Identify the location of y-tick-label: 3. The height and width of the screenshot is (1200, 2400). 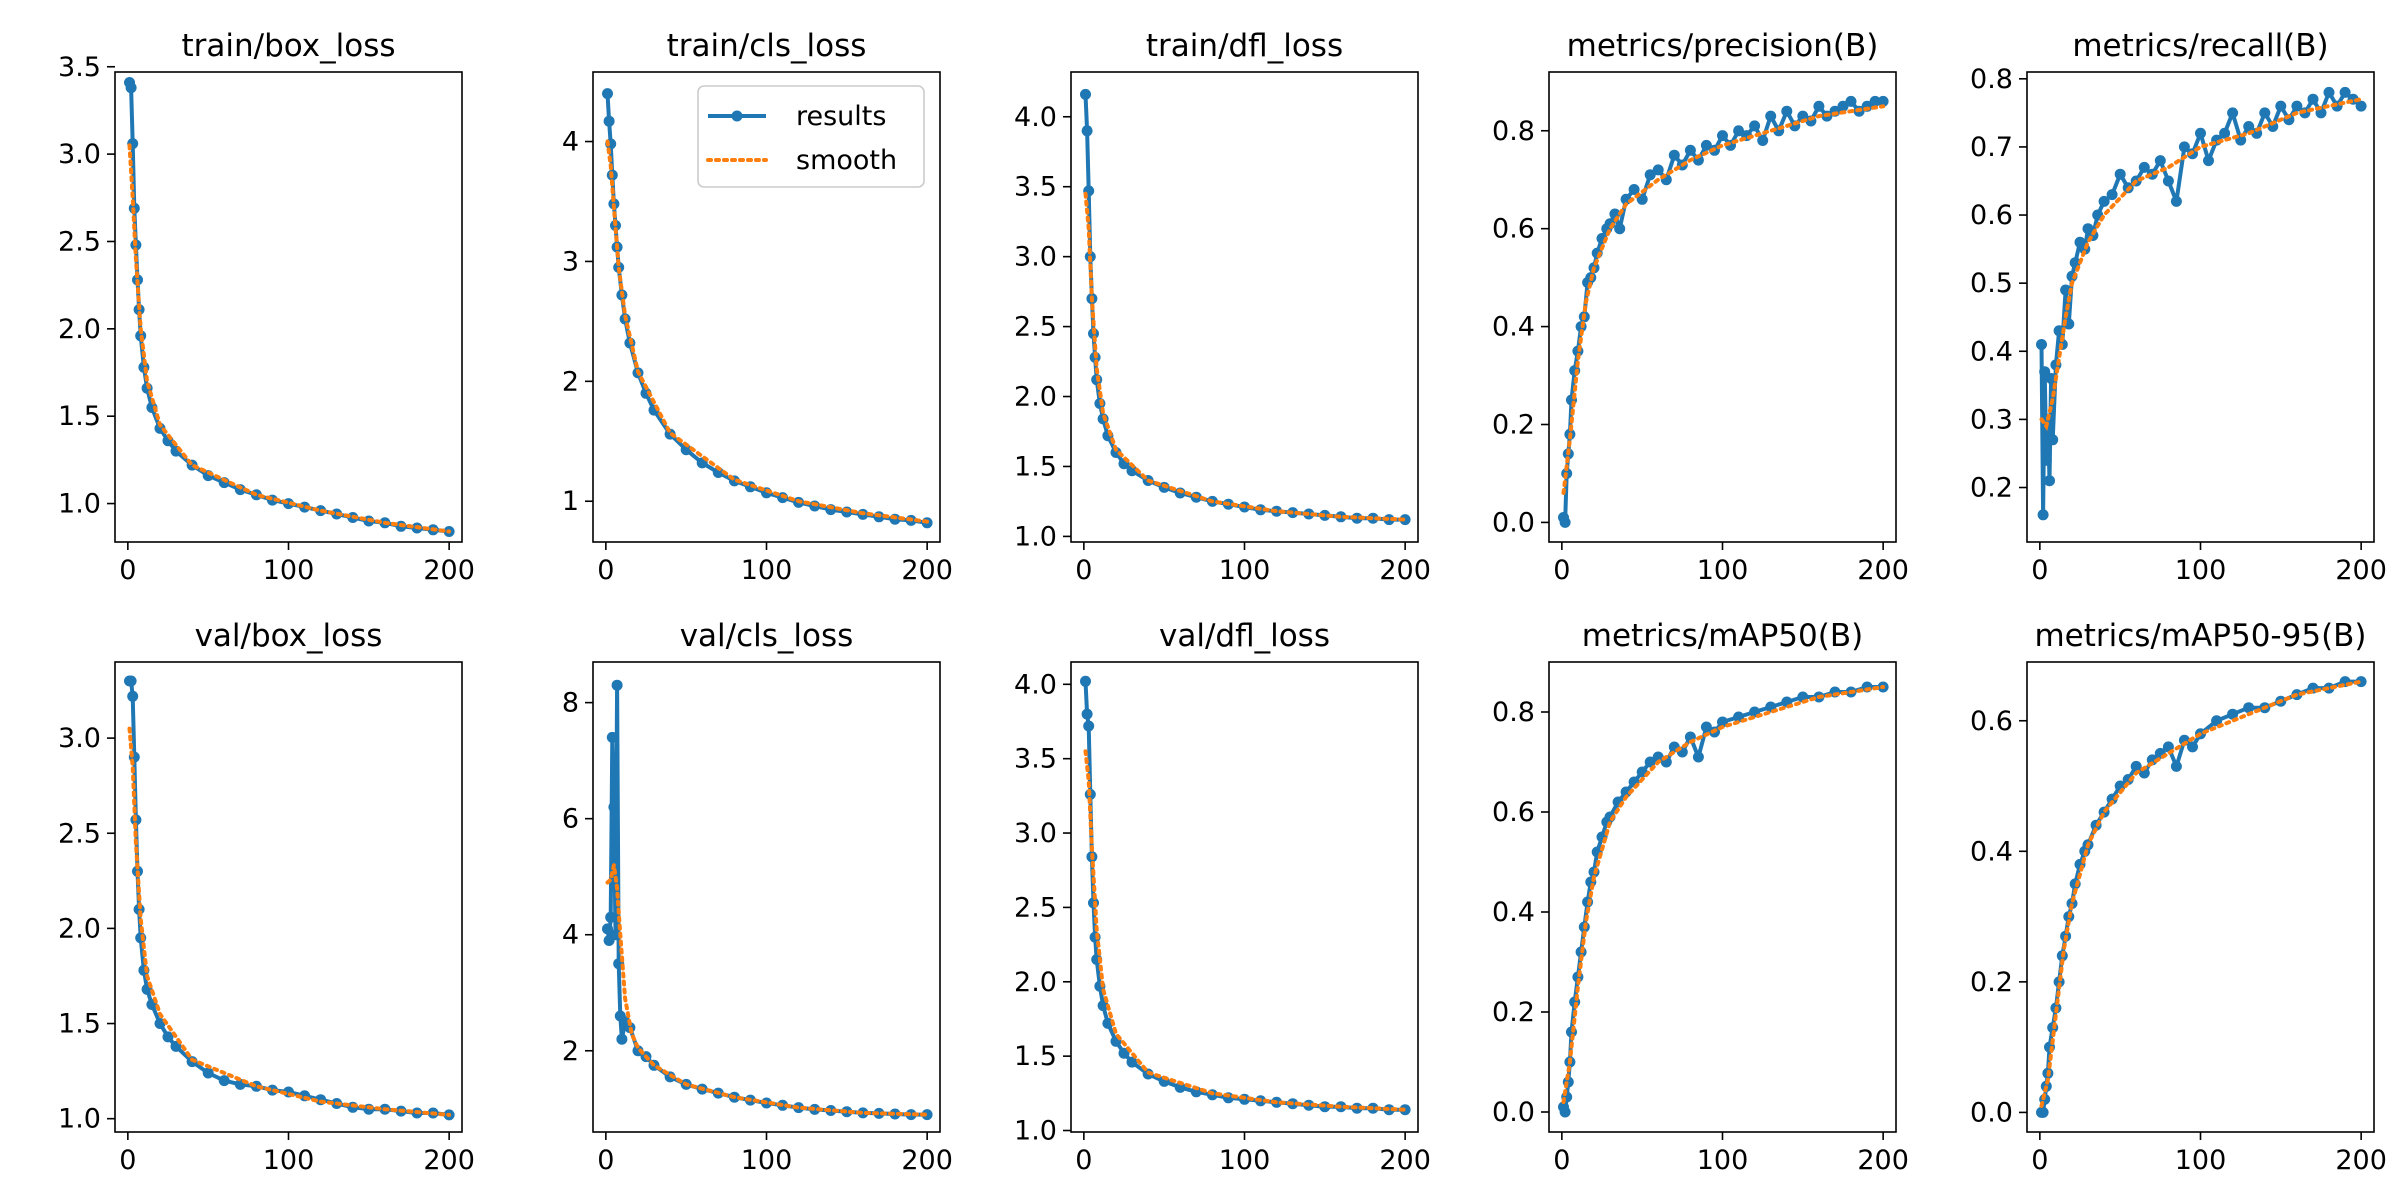
(570, 261).